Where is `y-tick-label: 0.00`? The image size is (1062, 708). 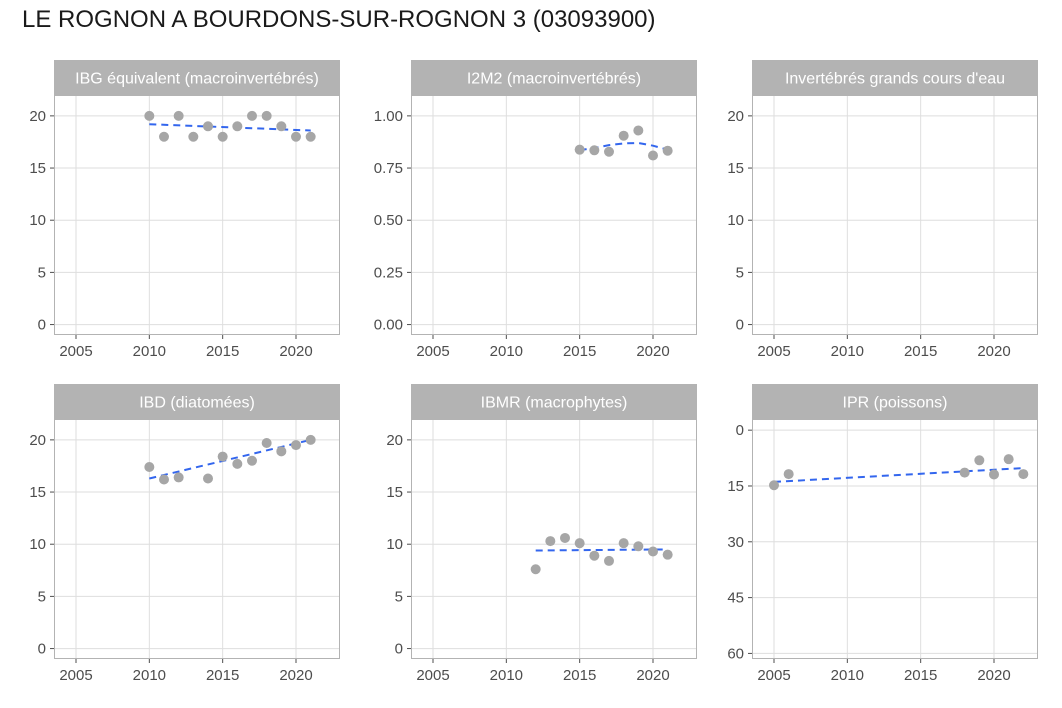
y-tick-label: 0.00 is located at coordinates (388, 325).